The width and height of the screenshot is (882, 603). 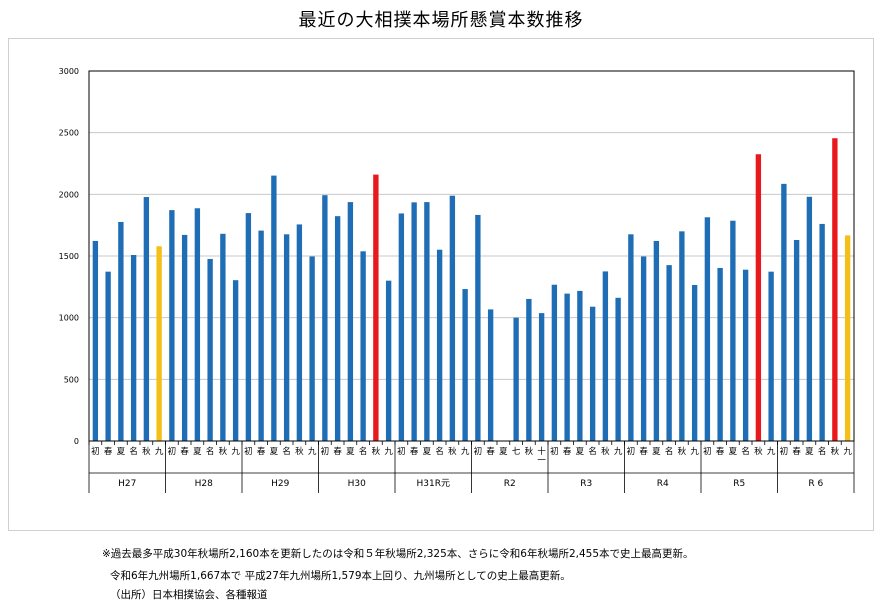 What do you see at coordinates (707, 329) in the screenshot?
I see `bar-R5-初` at bounding box center [707, 329].